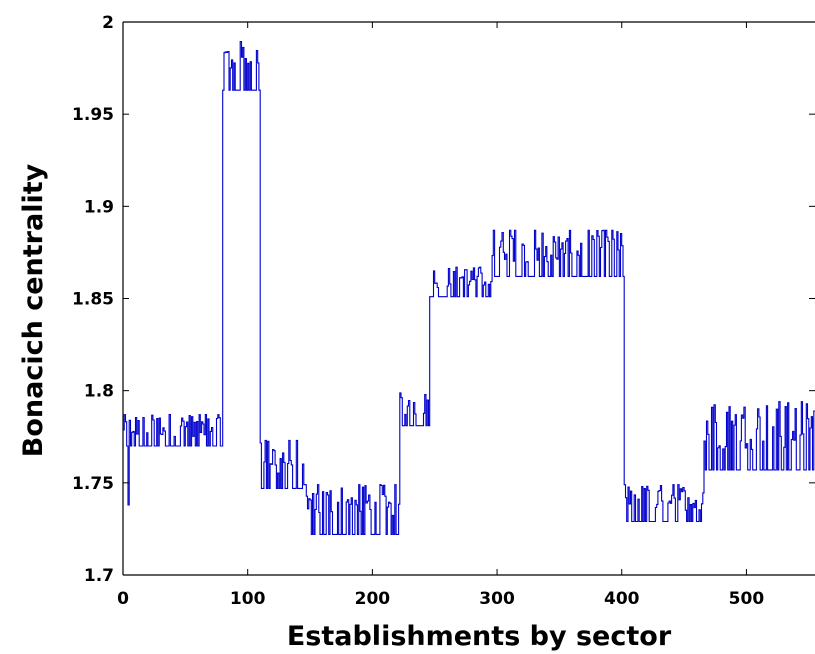 The height and width of the screenshot is (654, 815). I want to click on x-tick-label: 300, so click(497, 599).